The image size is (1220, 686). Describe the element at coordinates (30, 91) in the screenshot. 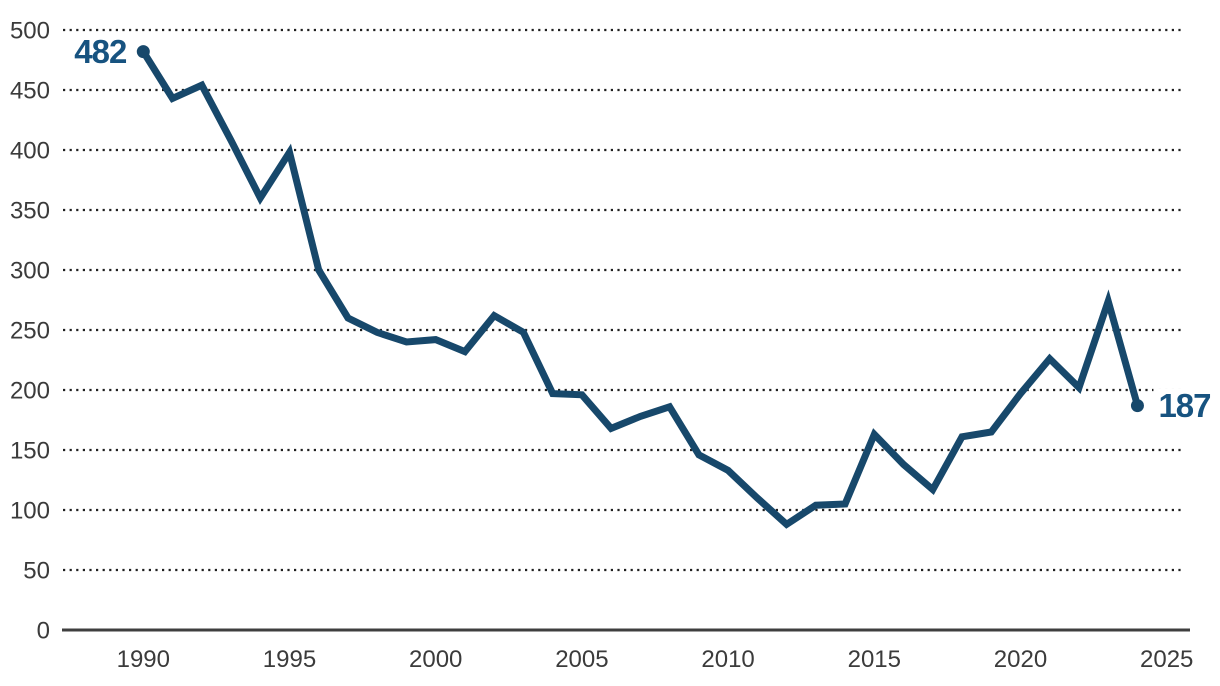

I see `y-tick-label: 450` at that location.